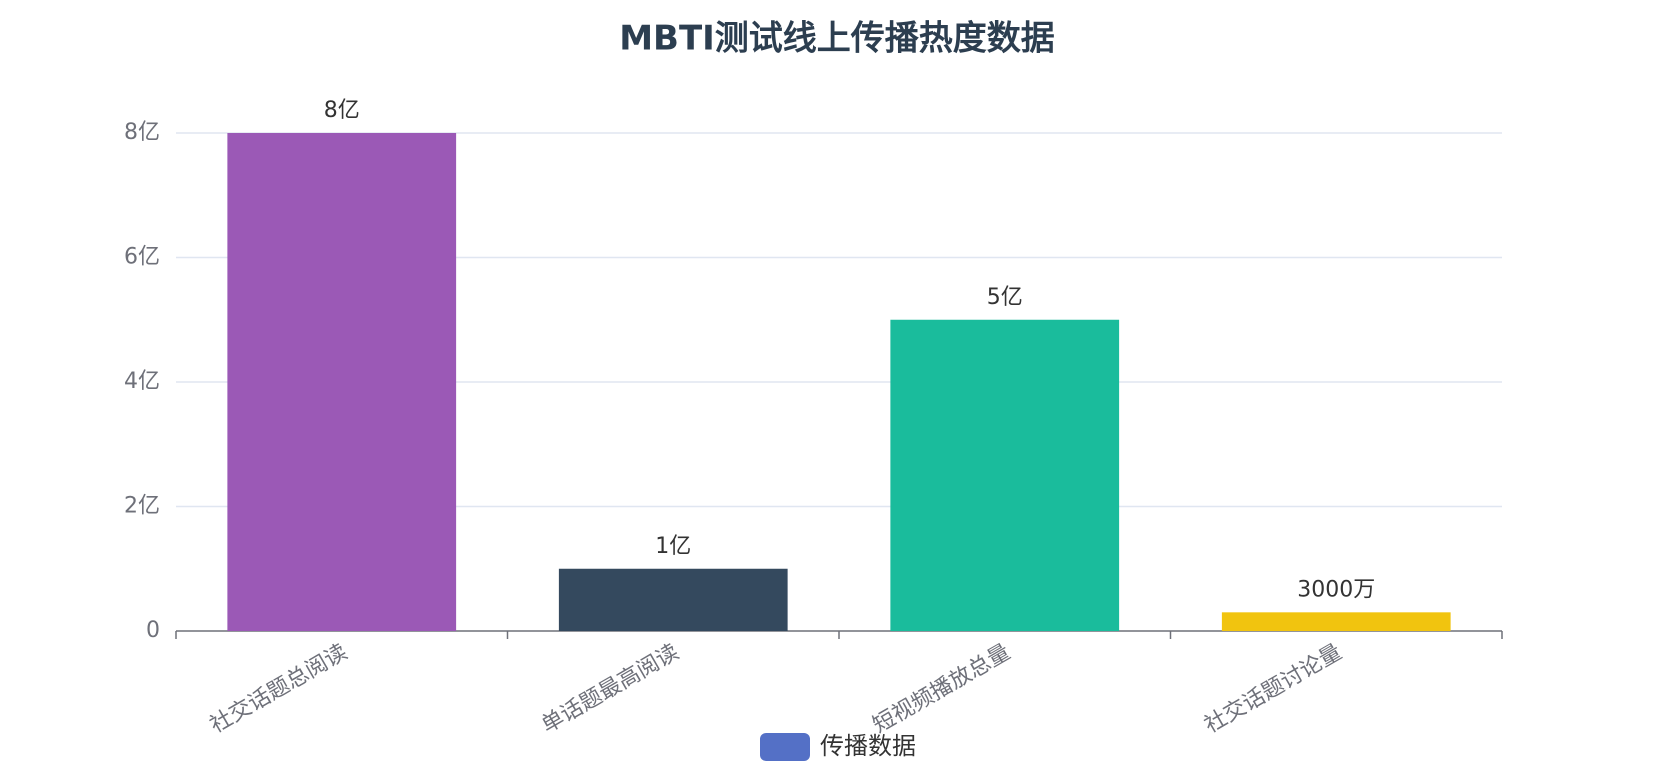 The image size is (1654, 784). Describe the element at coordinates (837, 39) in the screenshot. I see `chart-title: MBTI测试线上传播热度数据` at that location.